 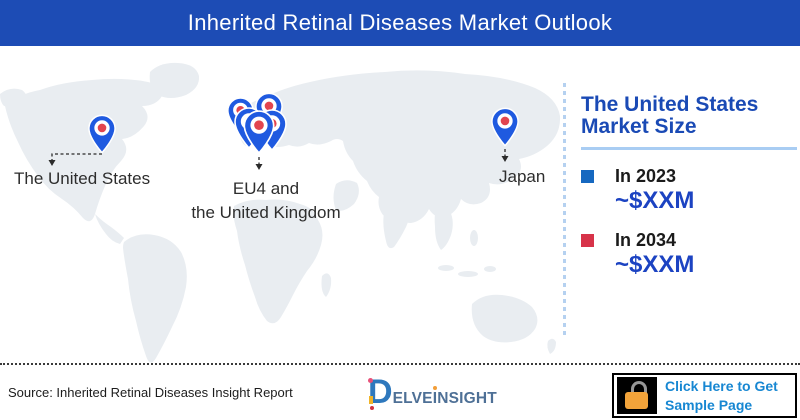 I want to click on get-sample-page-button: Click Here to Get Sample Page, so click(x=704, y=395).